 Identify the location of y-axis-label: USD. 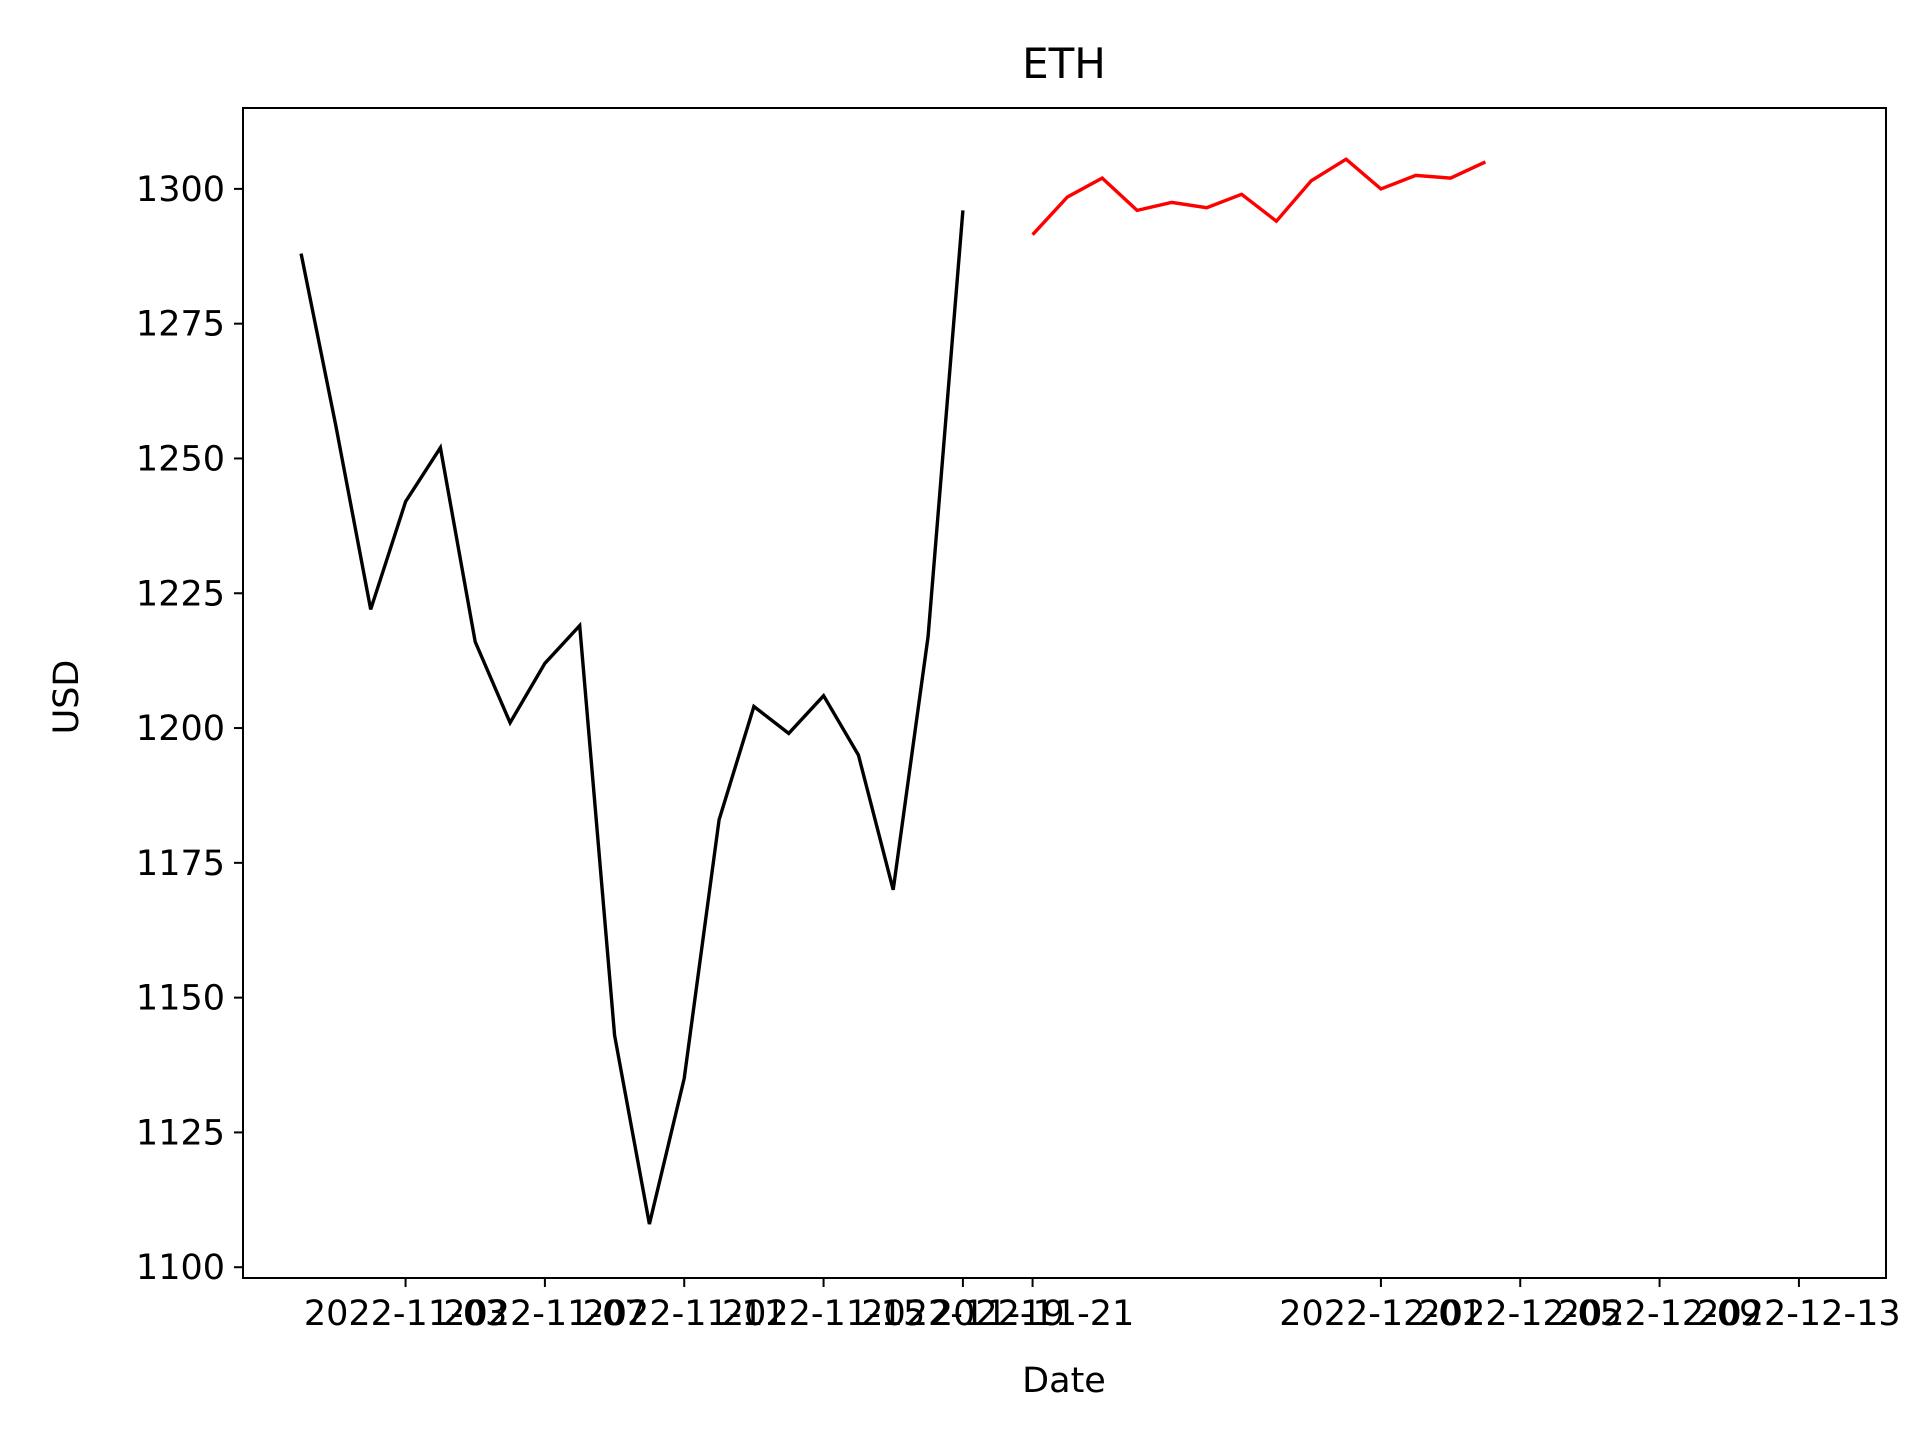
(67, 697).